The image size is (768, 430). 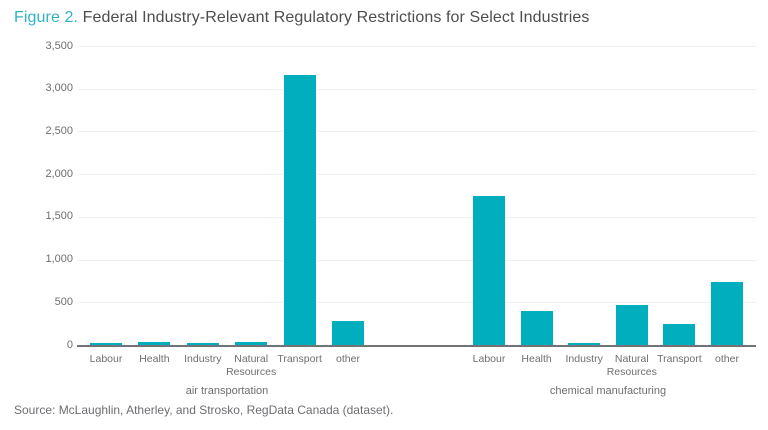 What do you see at coordinates (63, 301) in the screenshot?
I see `y-axis-tick-label: 500` at bounding box center [63, 301].